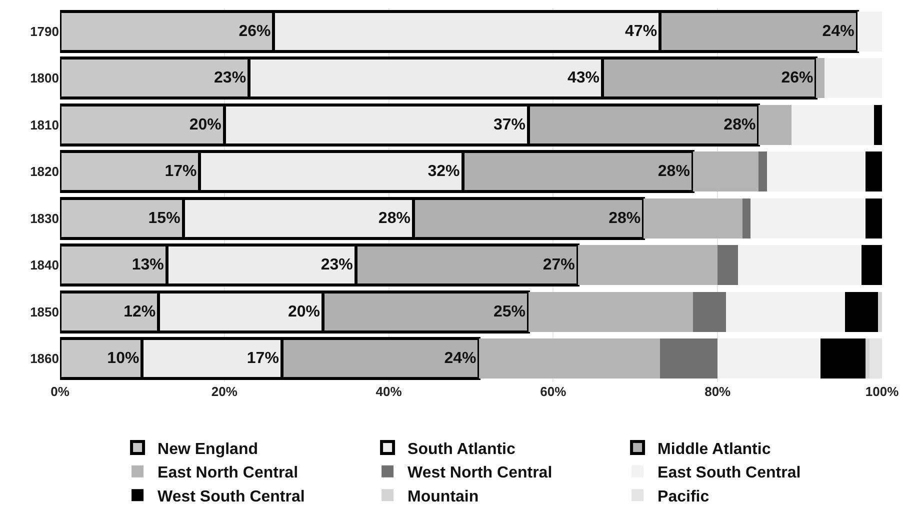 The height and width of the screenshot is (521, 902). I want to click on legend-label: Mountain, so click(443, 497).